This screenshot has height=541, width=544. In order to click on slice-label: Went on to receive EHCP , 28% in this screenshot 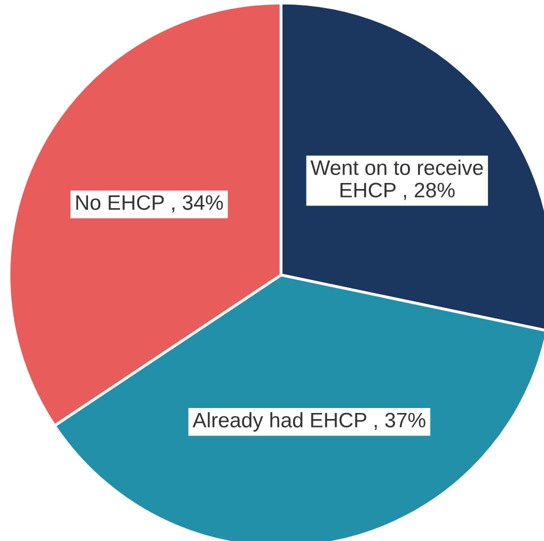, I will do `click(396, 180)`.